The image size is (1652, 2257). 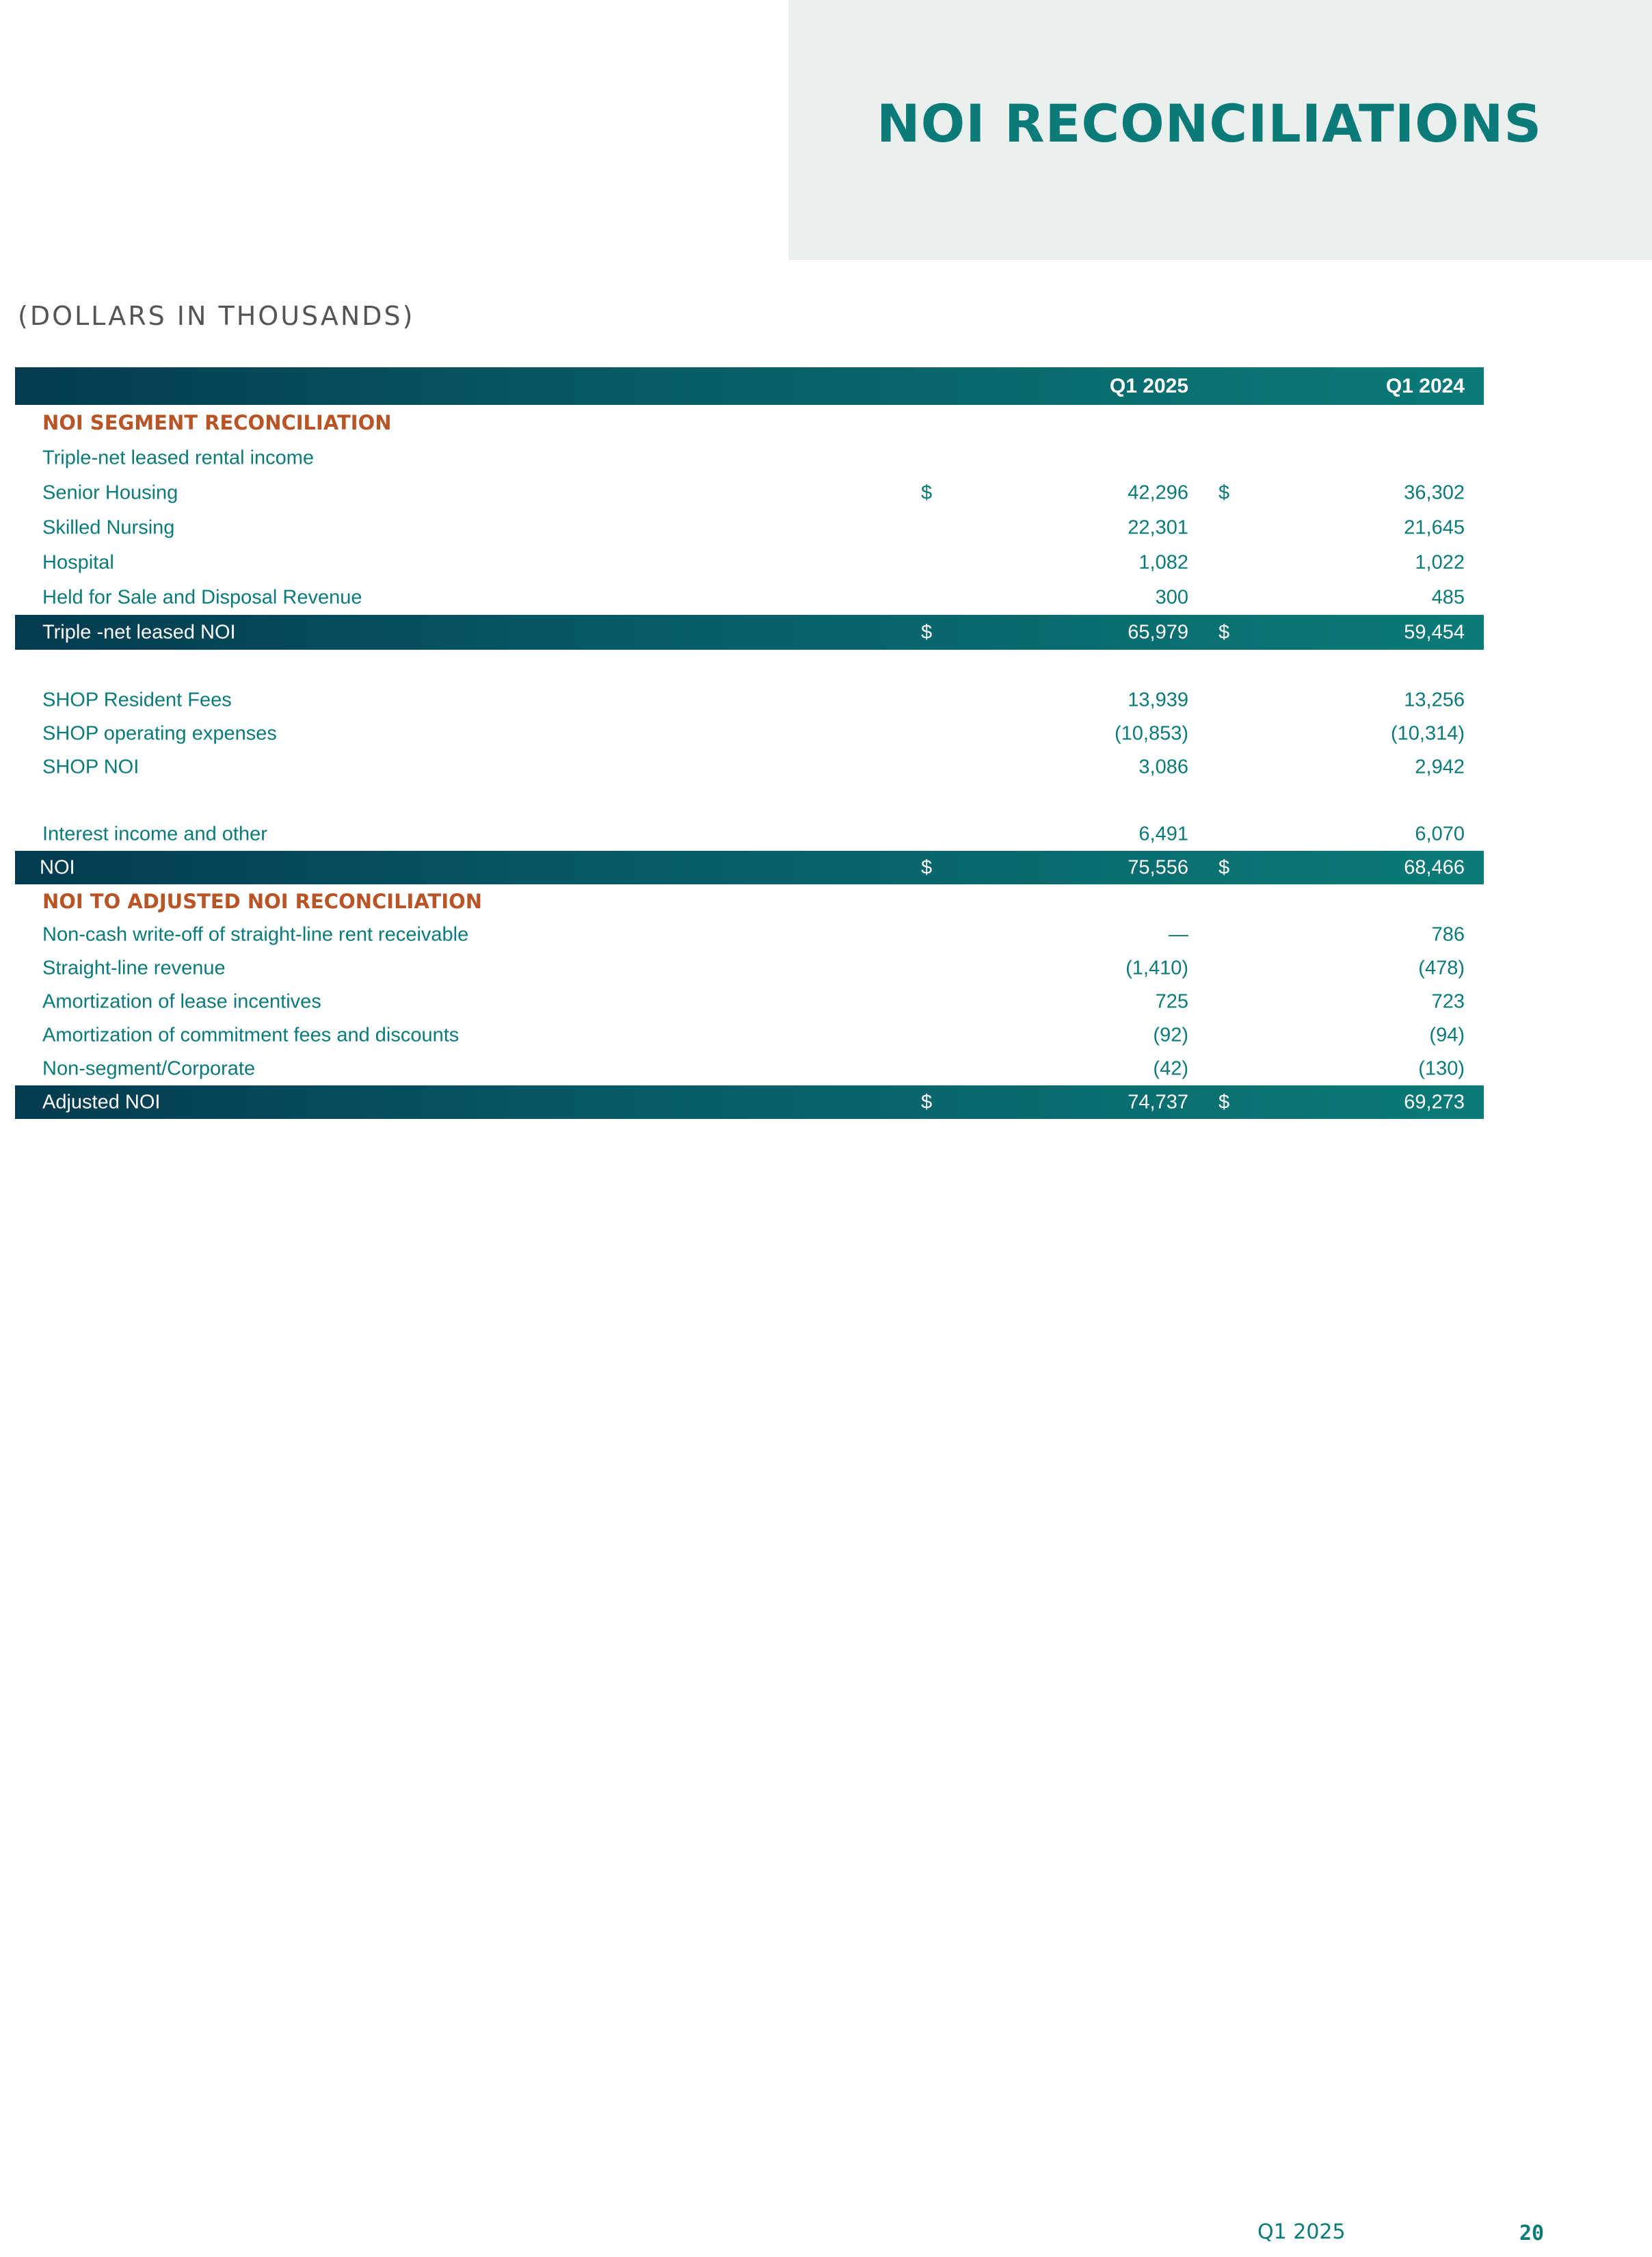 What do you see at coordinates (1163, 767) in the screenshot?
I see `value-q1-2025: 3,086` at bounding box center [1163, 767].